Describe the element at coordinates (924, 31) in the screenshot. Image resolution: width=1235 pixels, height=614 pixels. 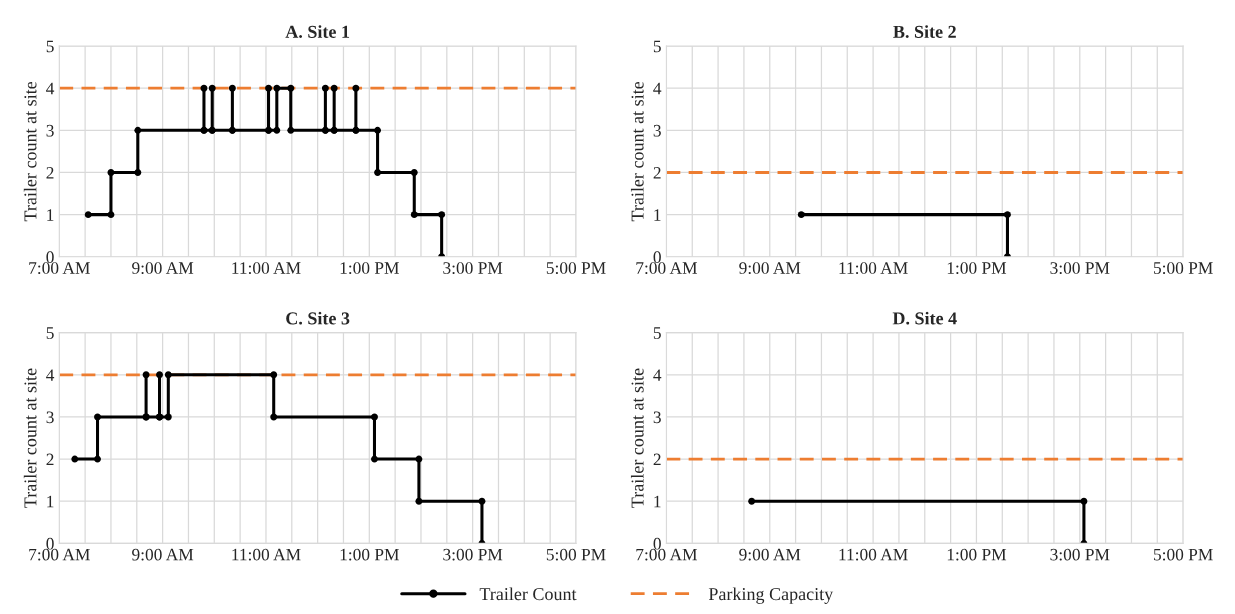
I see `chart-title: B. Site 2` at that location.